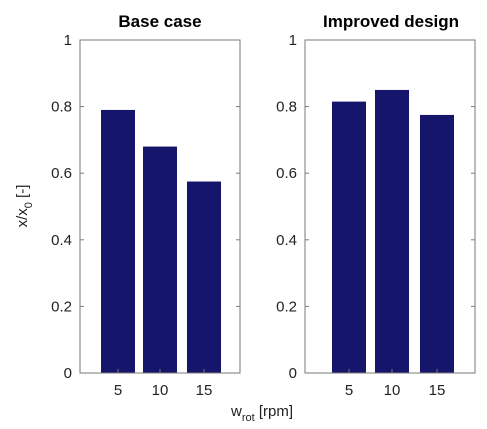 This screenshot has height=429, width=487. Describe the element at coordinates (261, 413) in the screenshot. I see `x-axis-label: wrot [rpm]` at that location.